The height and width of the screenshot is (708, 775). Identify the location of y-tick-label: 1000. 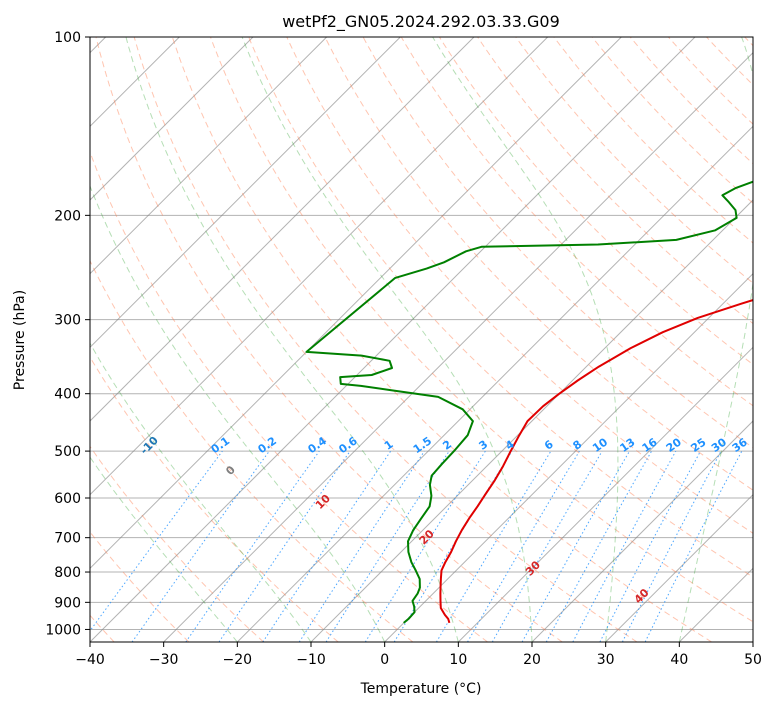
(63, 630).